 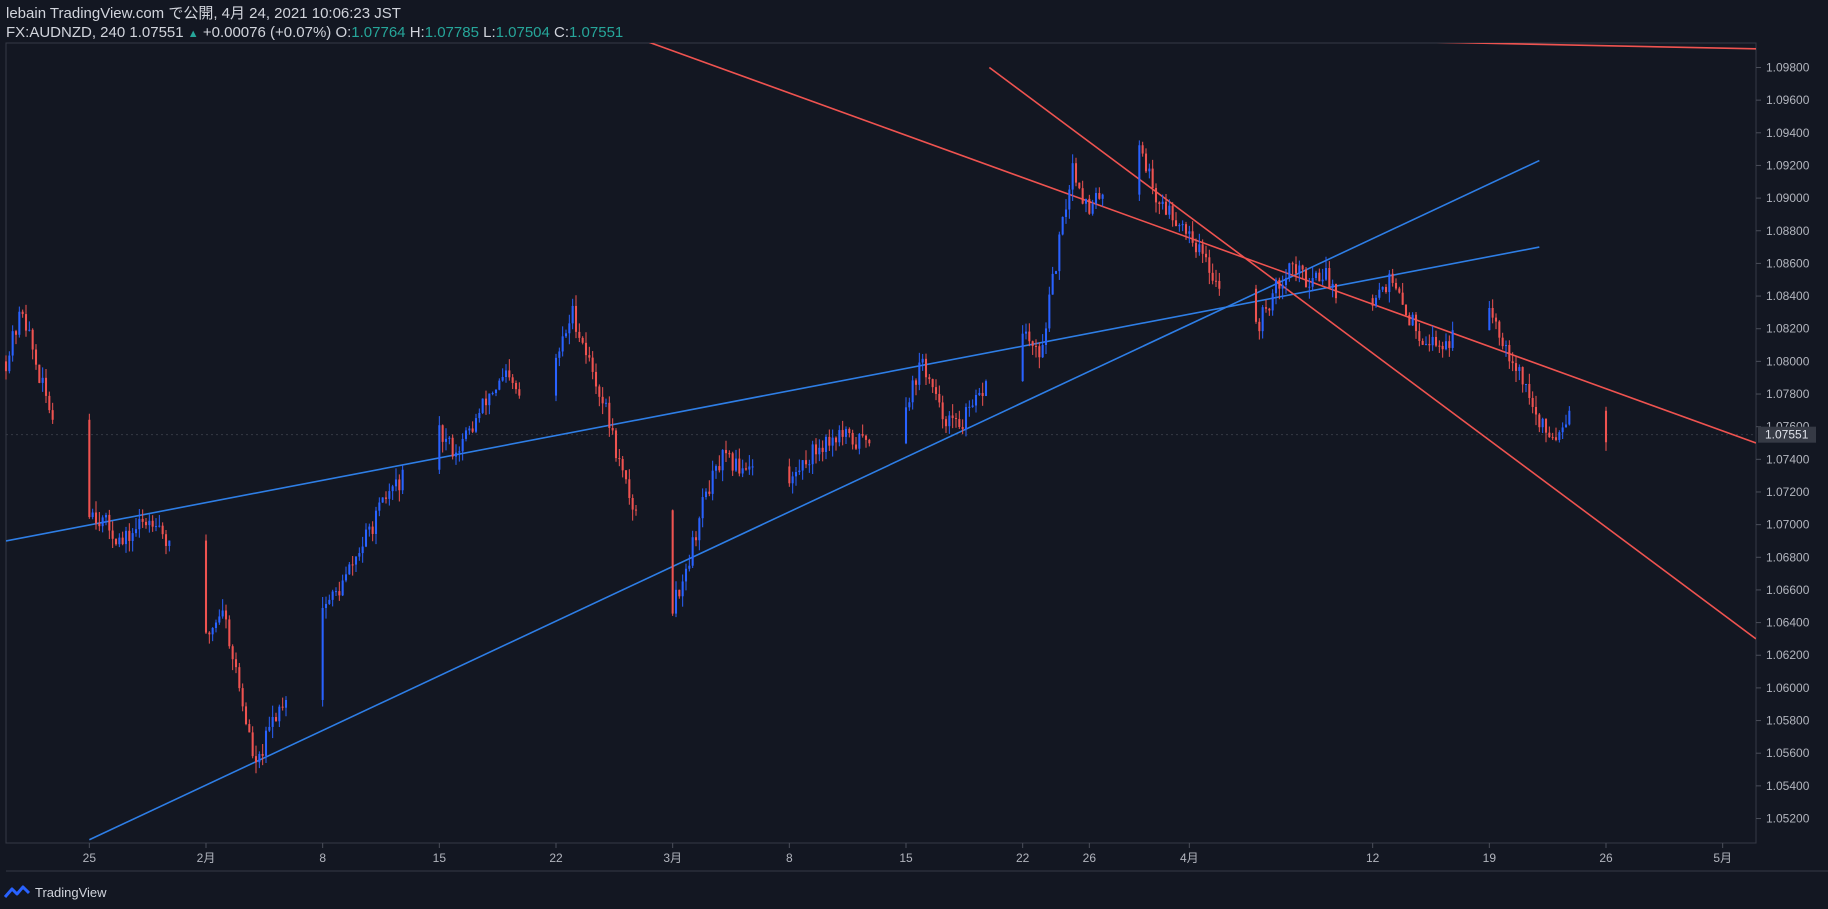 What do you see at coordinates (1788, 753) in the screenshot?
I see `y-tick-label: 1.05600` at bounding box center [1788, 753].